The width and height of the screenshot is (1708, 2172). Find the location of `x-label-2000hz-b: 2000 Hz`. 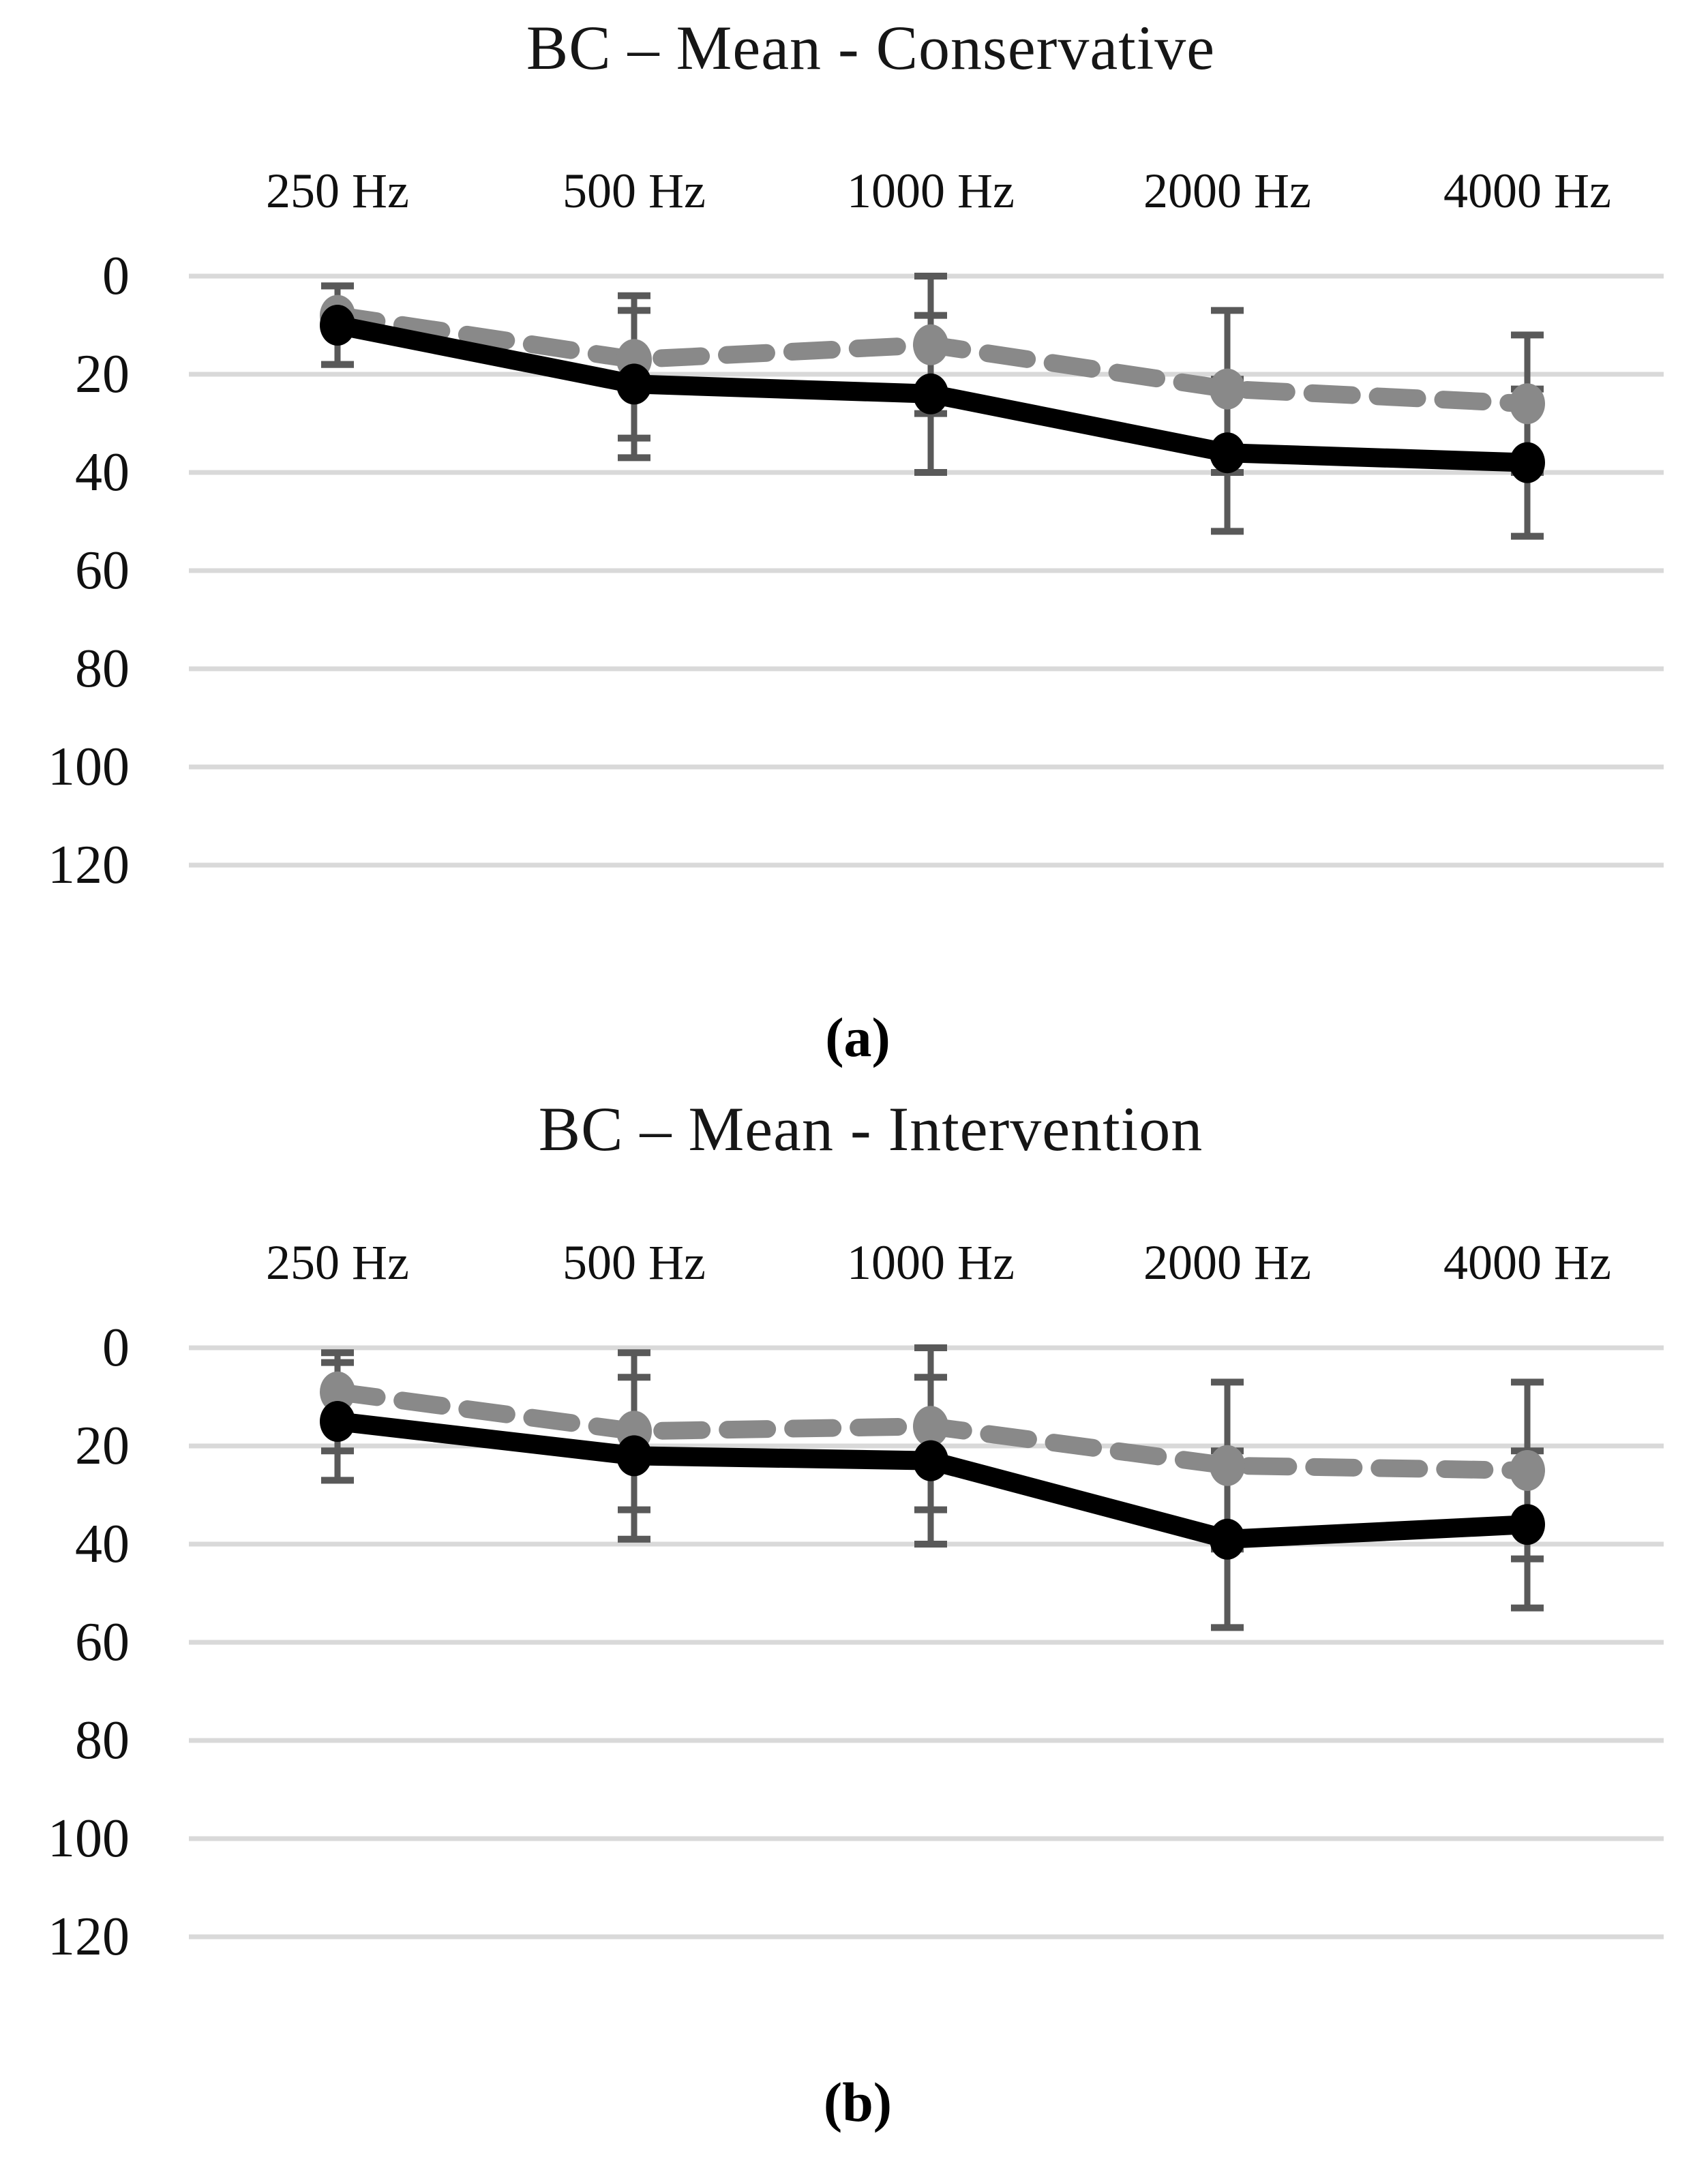

x-label-2000hz-b: 2000 Hz is located at coordinates (1227, 1263).